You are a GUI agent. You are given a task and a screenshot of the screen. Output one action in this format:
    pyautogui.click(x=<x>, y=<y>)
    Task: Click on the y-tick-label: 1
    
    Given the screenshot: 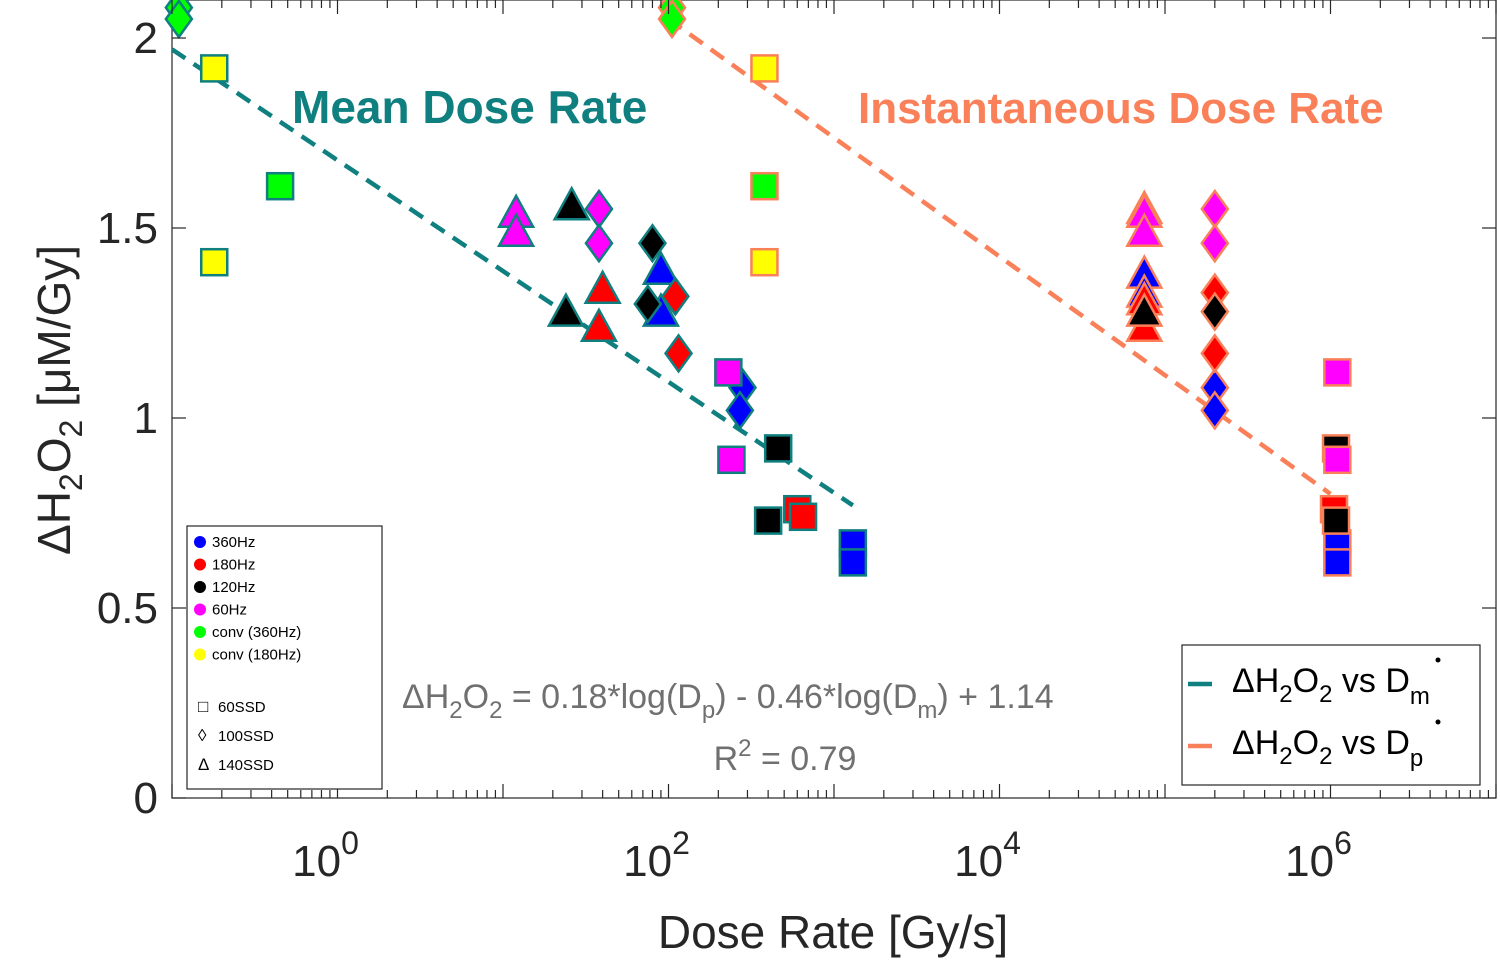 What is the action you would take?
    pyautogui.click(x=146, y=418)
    